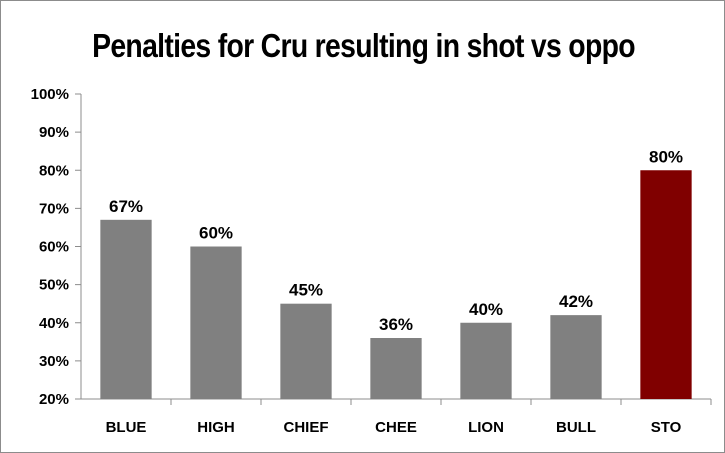 This screenshot has height=453, width=725. Describe the element at coordinates (486, 427) in the screenshot. I see `category-label: LION` at that location.